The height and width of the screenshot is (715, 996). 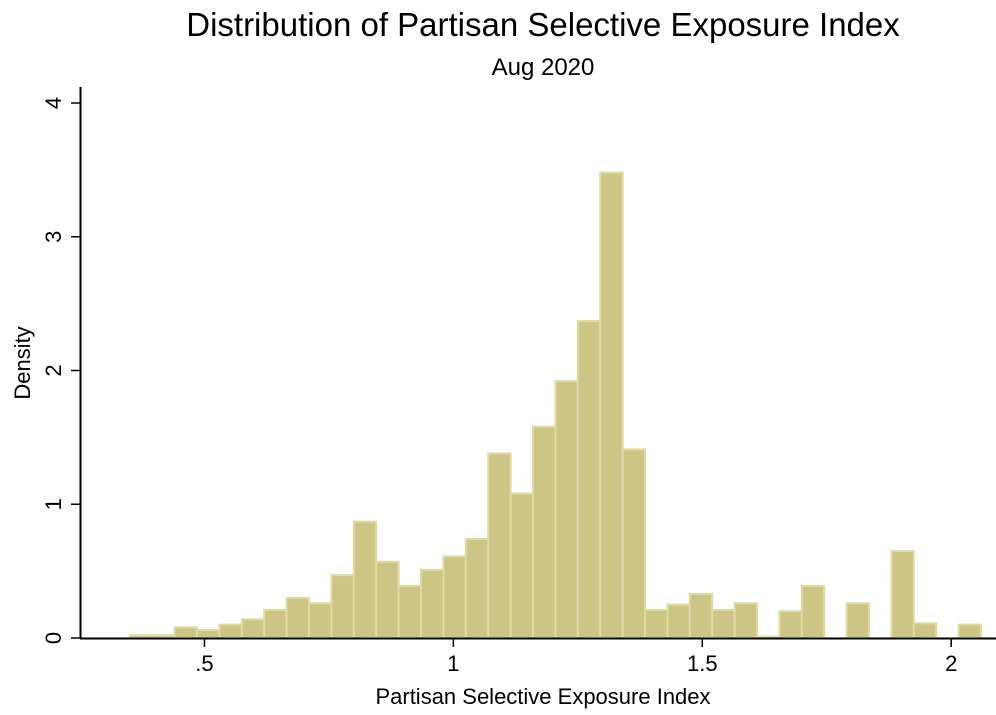 I want to click on x-tick-label: .5, so click(x=204, y=663).